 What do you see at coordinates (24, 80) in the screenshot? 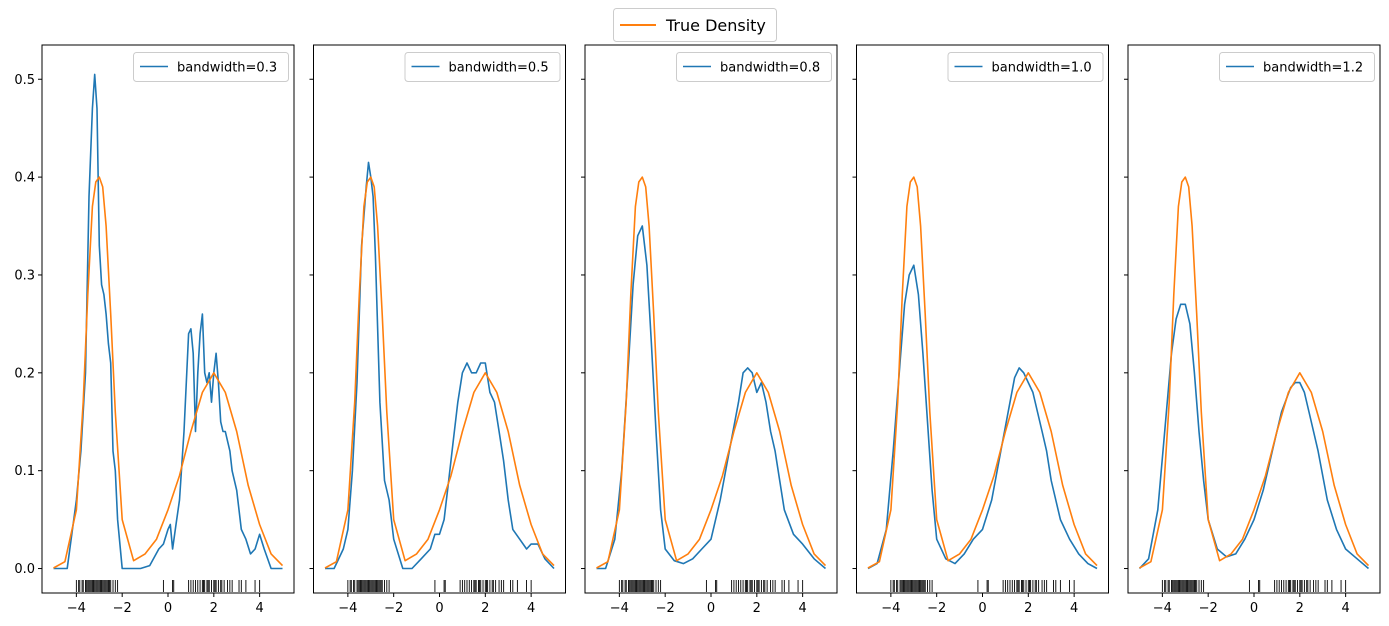
I see `y-tick-label: 0.5` at bounding box center [24, 80].